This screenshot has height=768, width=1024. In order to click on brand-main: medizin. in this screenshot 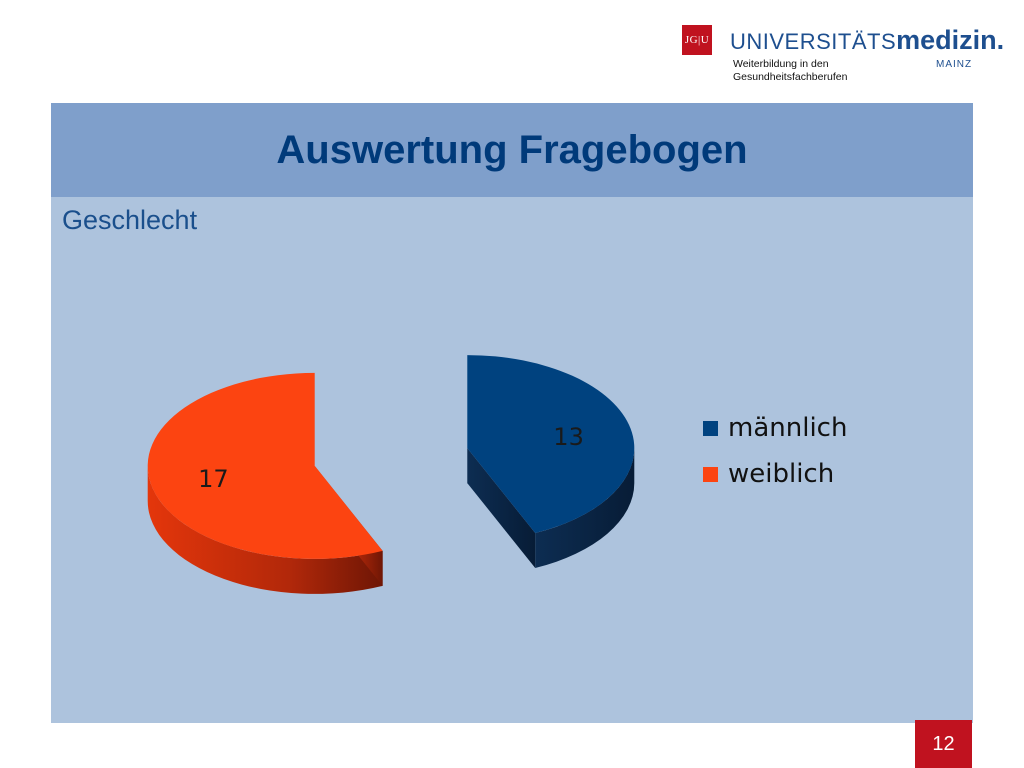, I will do `click(950, 40)`.